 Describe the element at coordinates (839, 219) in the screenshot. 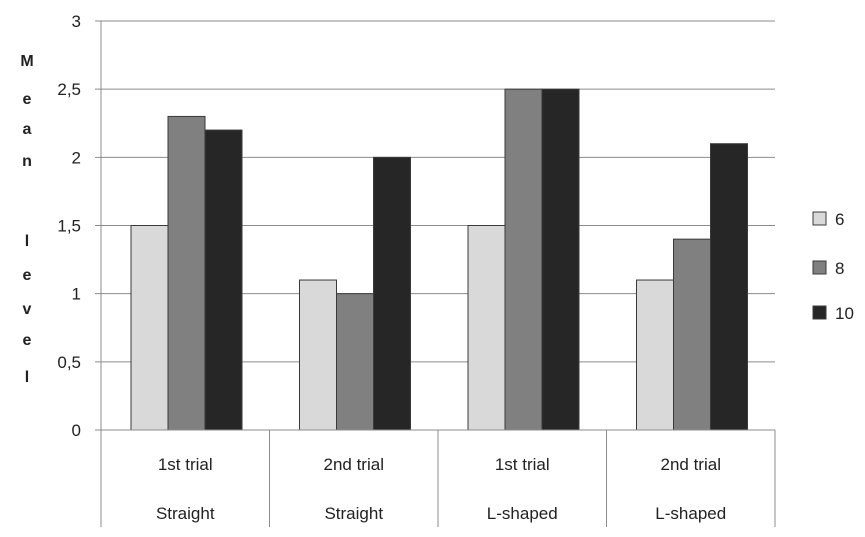

I see `legend-label-6: 6` at that location.